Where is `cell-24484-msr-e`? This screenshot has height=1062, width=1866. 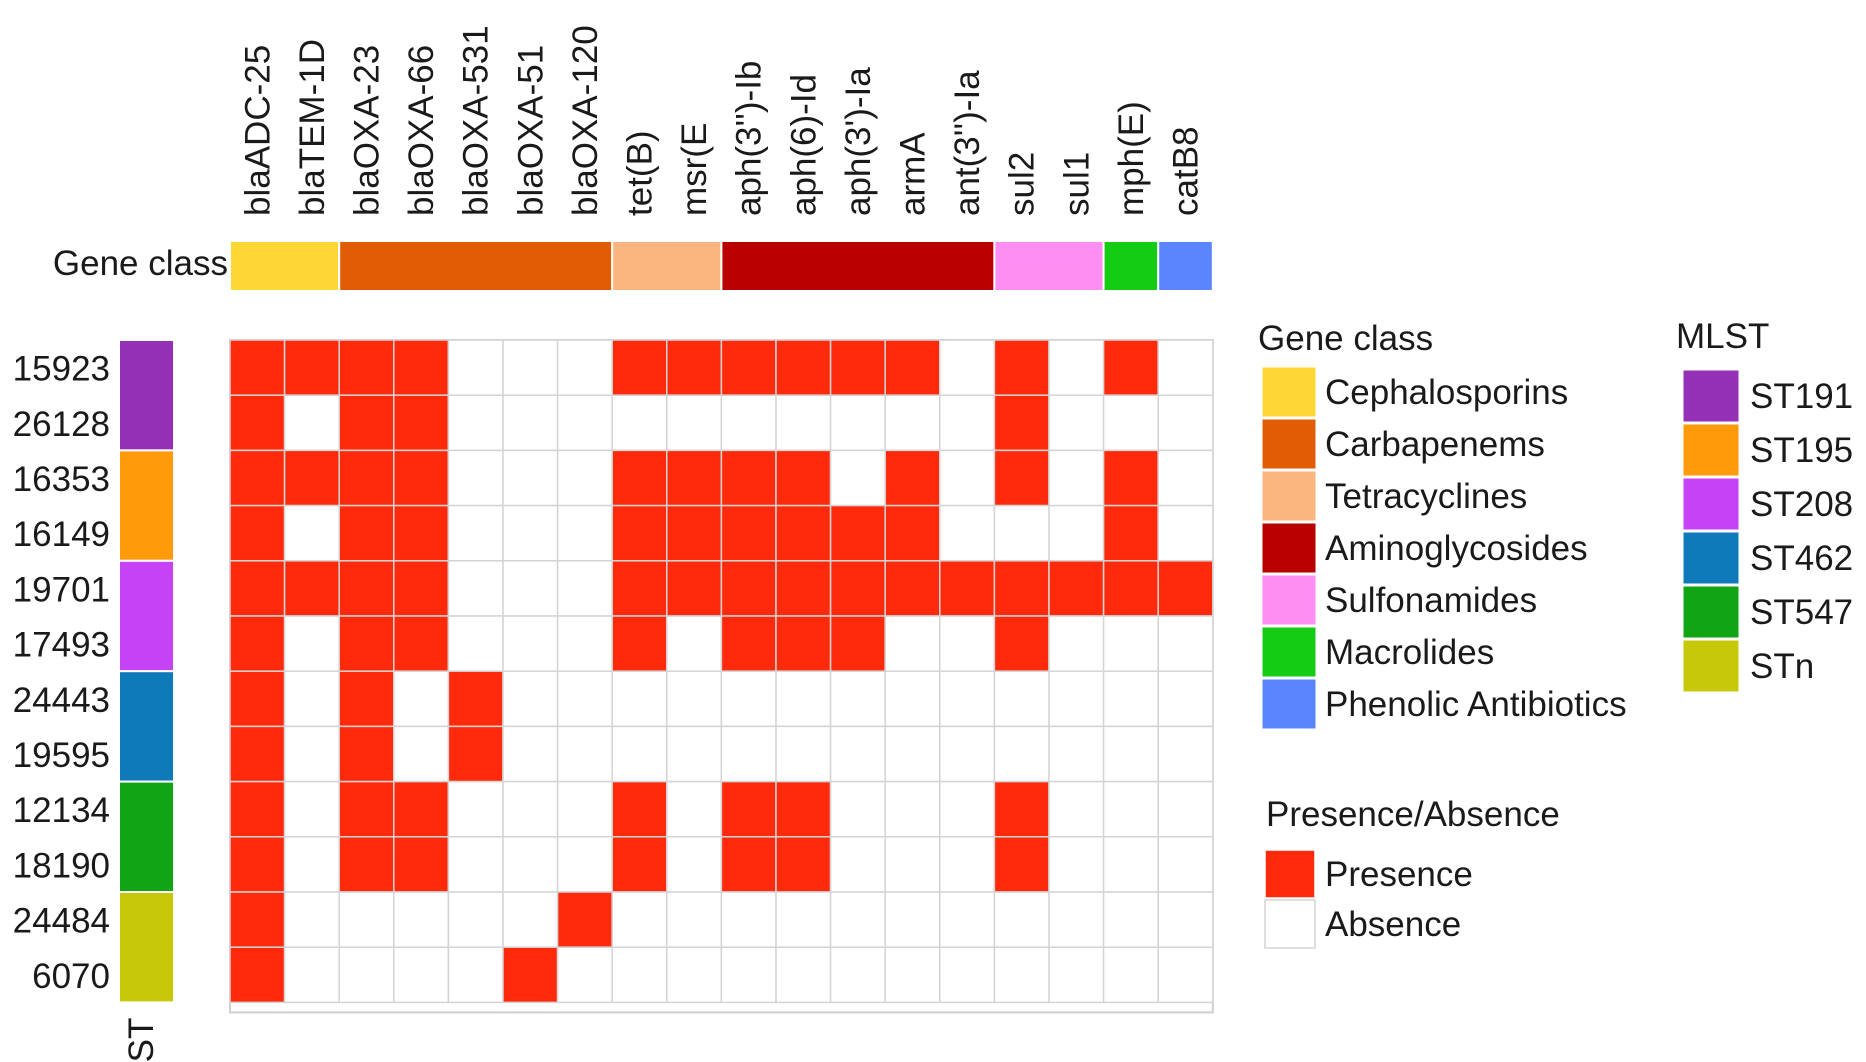
cell-24484-msr-e is located at coordinates (694, 919).